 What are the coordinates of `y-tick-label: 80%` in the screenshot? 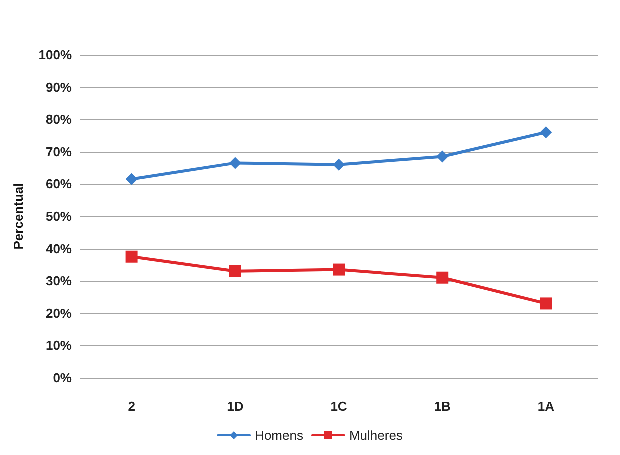 It's located at (59, 120).